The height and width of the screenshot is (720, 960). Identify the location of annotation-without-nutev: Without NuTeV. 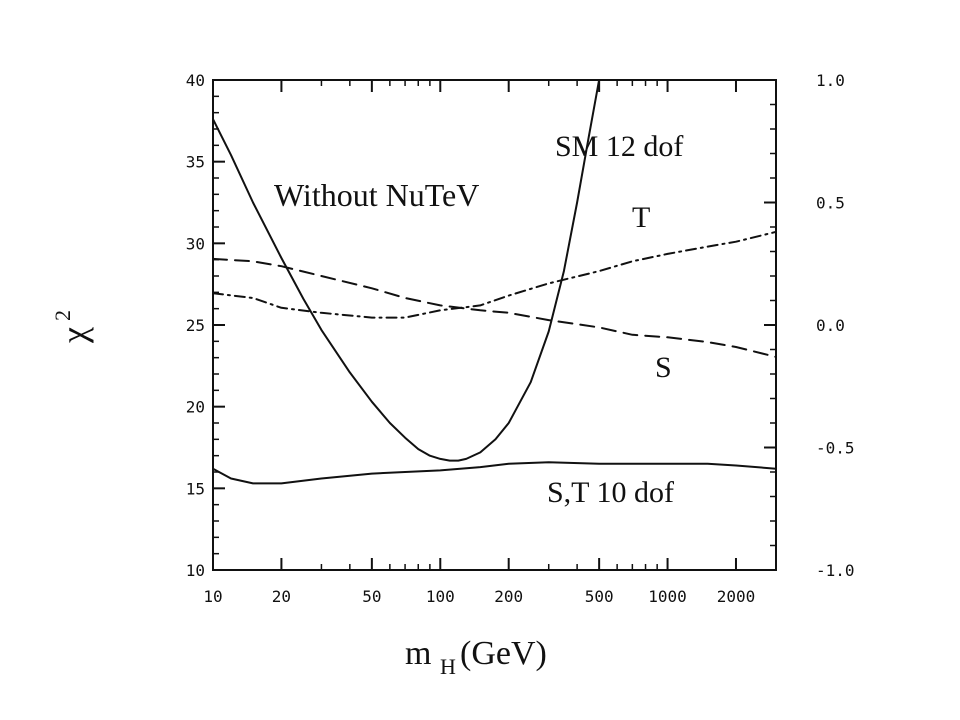
(376, 195).